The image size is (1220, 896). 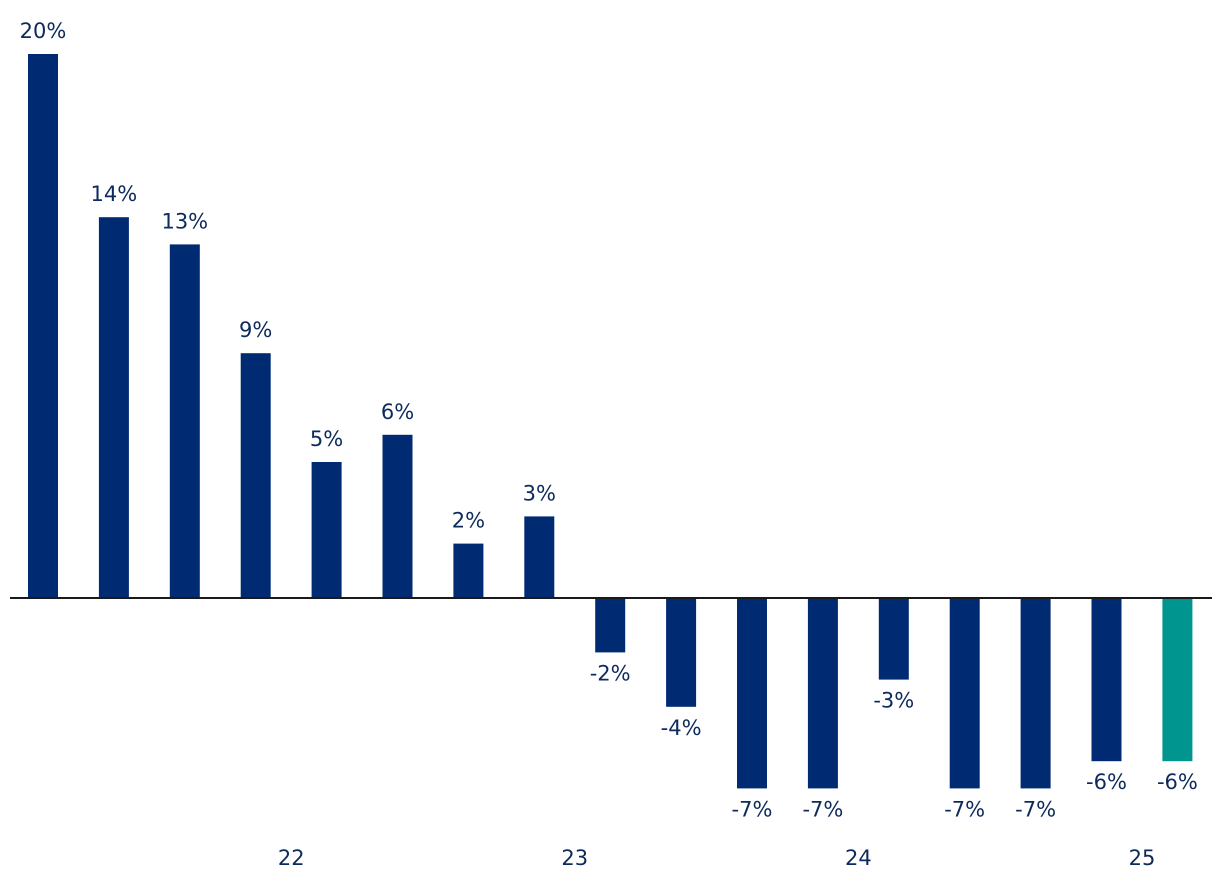 What do you see at coordinates (1177, 782) in the screenshot?
I see `bar-value-label-17: -6%` at bounding box center [1177, 782].